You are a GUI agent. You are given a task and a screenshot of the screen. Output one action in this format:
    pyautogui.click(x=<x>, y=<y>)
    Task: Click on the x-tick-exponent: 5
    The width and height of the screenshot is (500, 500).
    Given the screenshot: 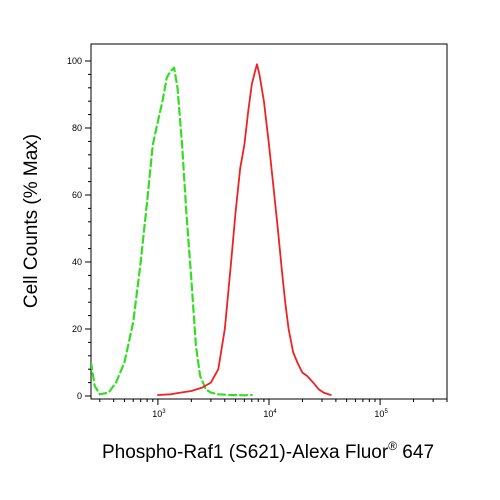 What is the action you would take?
    pyautogui.click(x=386, y=412)
    